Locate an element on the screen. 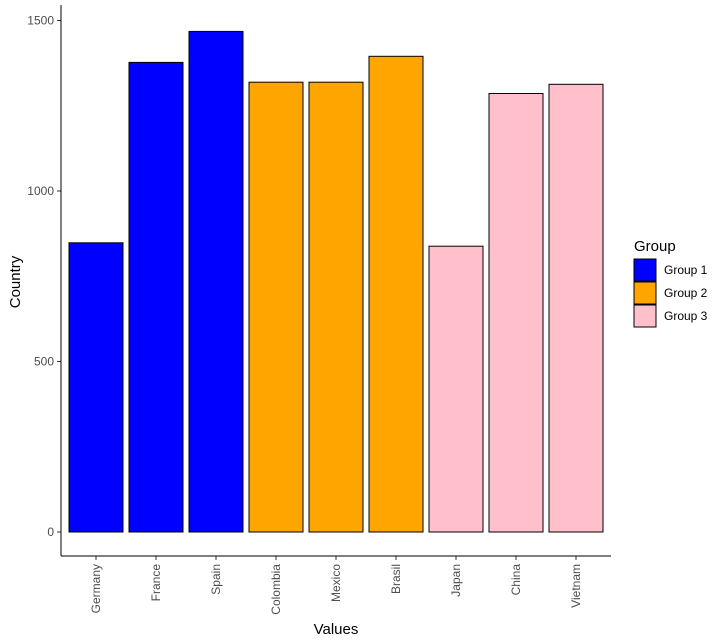  x-tick-label: Colombia is located at coordinates (276, 589).